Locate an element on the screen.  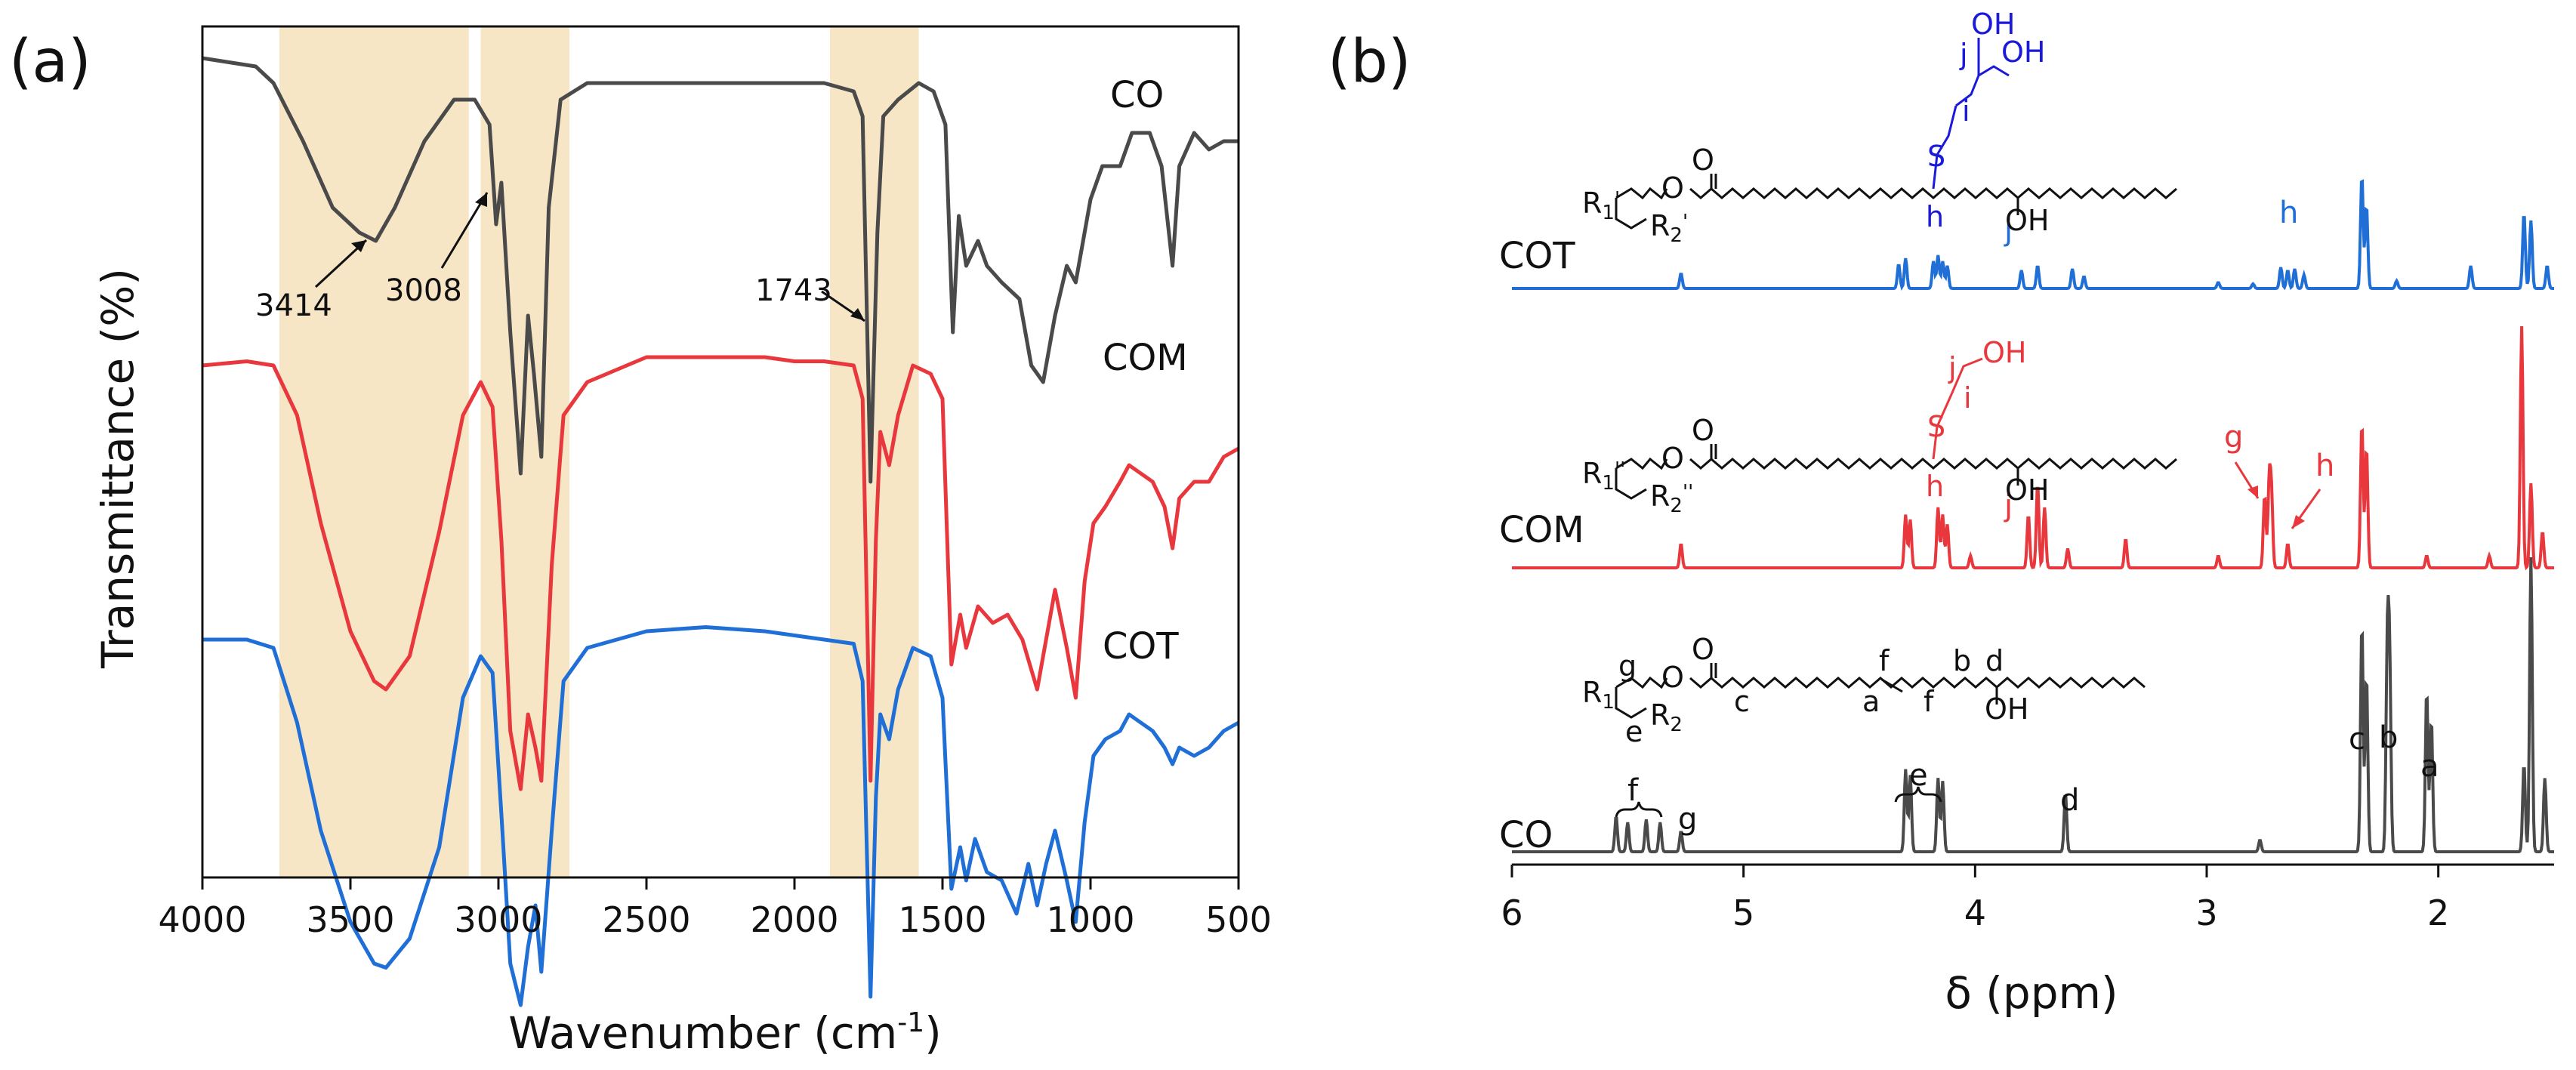
cot-r2: R2' is located at coordinates (1669, 228).